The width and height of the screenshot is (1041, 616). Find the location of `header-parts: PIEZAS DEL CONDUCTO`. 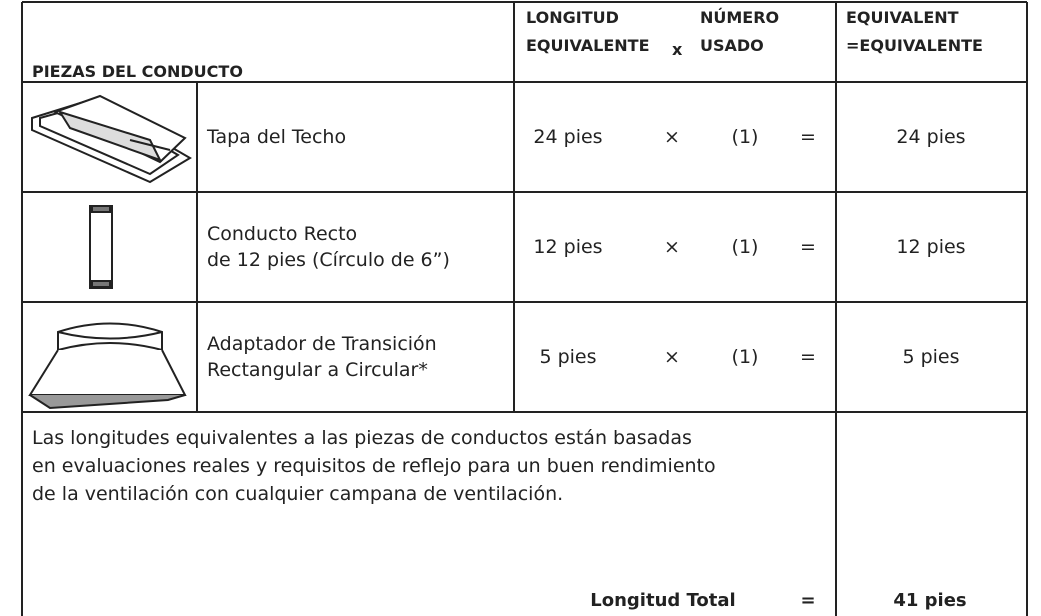

header-parts: PIEZAS DEL CONDUCTO is located at coordinates (137, 71).